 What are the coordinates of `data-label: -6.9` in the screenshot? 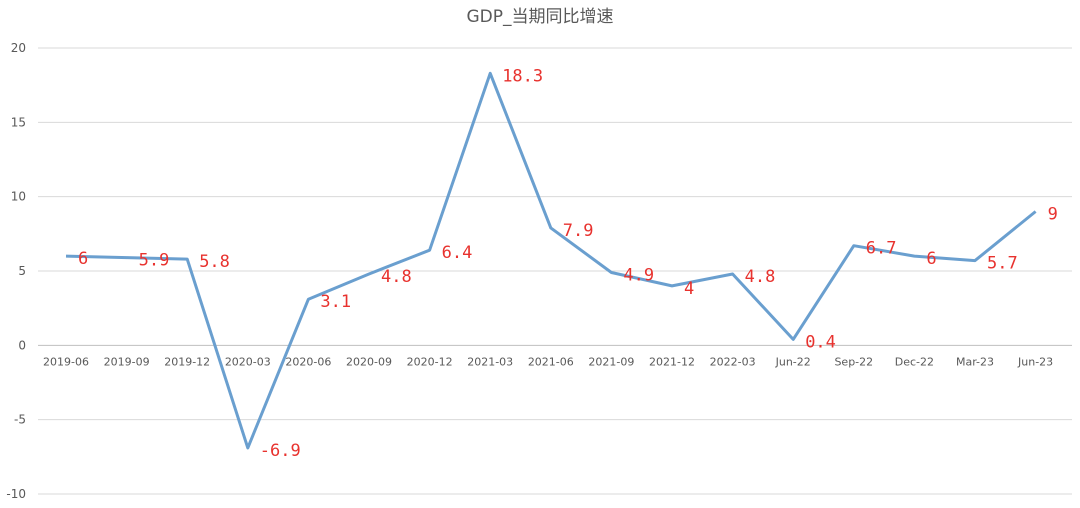 It's located at (280, 451).